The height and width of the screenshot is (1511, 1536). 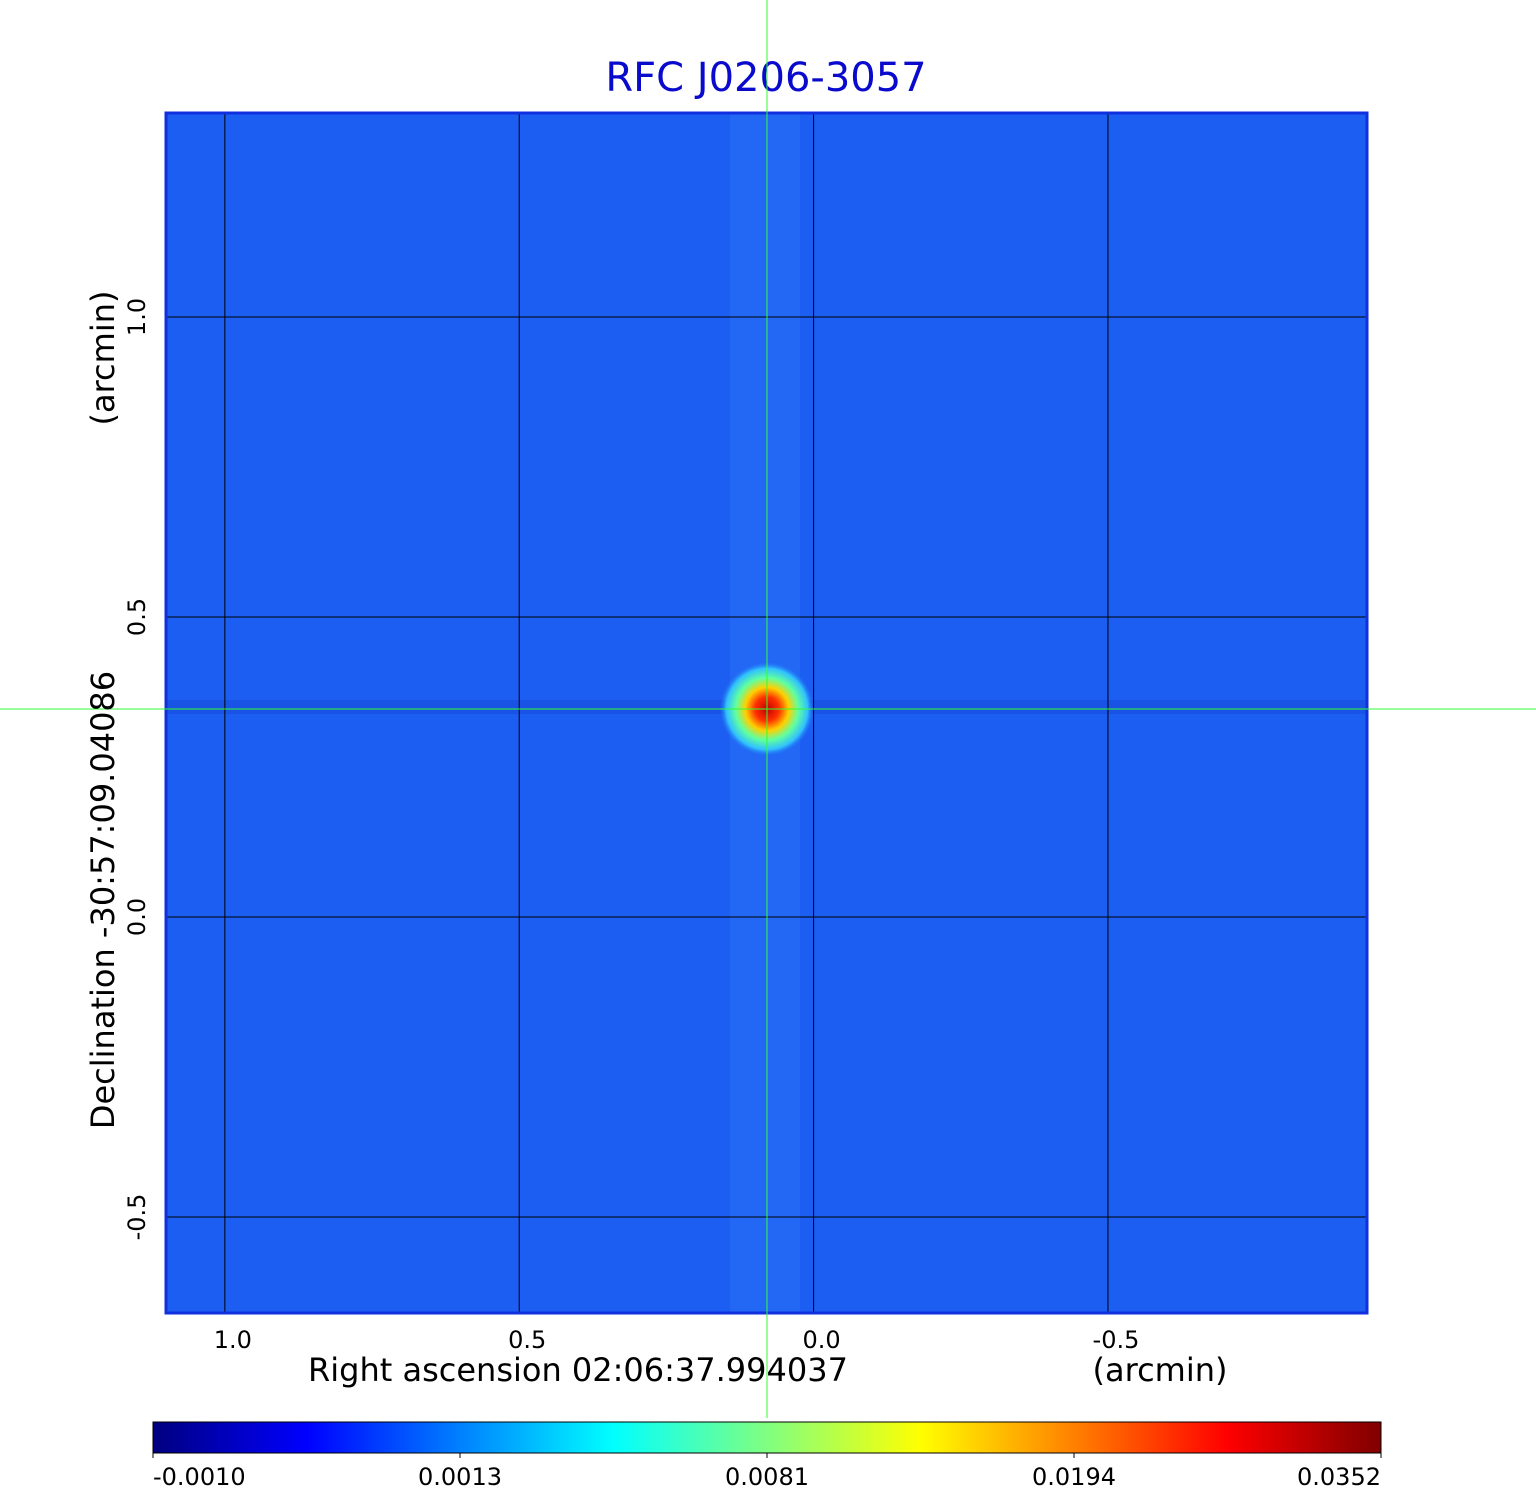 What do you see at coordinates (460, 1477) in the screenshot?
I see `colorbar-tick-label: 0.0013` at bounding box center [460, 1477].